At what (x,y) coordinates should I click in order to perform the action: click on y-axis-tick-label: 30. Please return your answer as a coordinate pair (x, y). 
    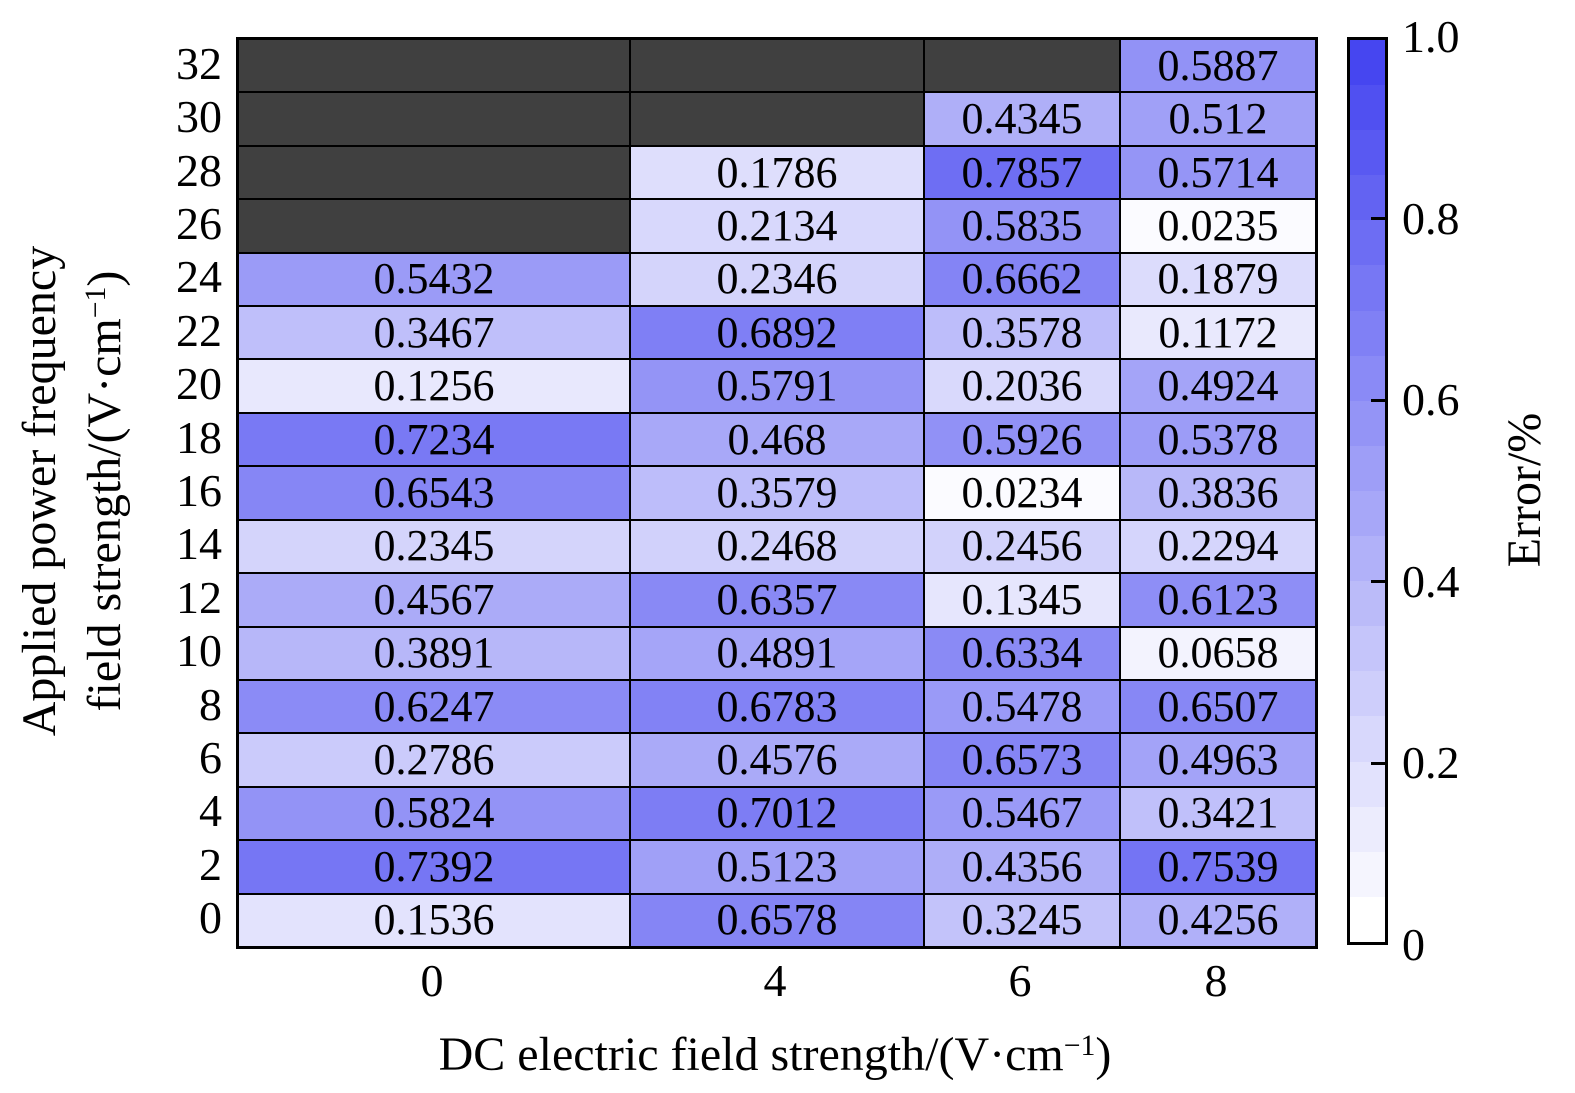
    Looking at the image, I should click on (199, 117).